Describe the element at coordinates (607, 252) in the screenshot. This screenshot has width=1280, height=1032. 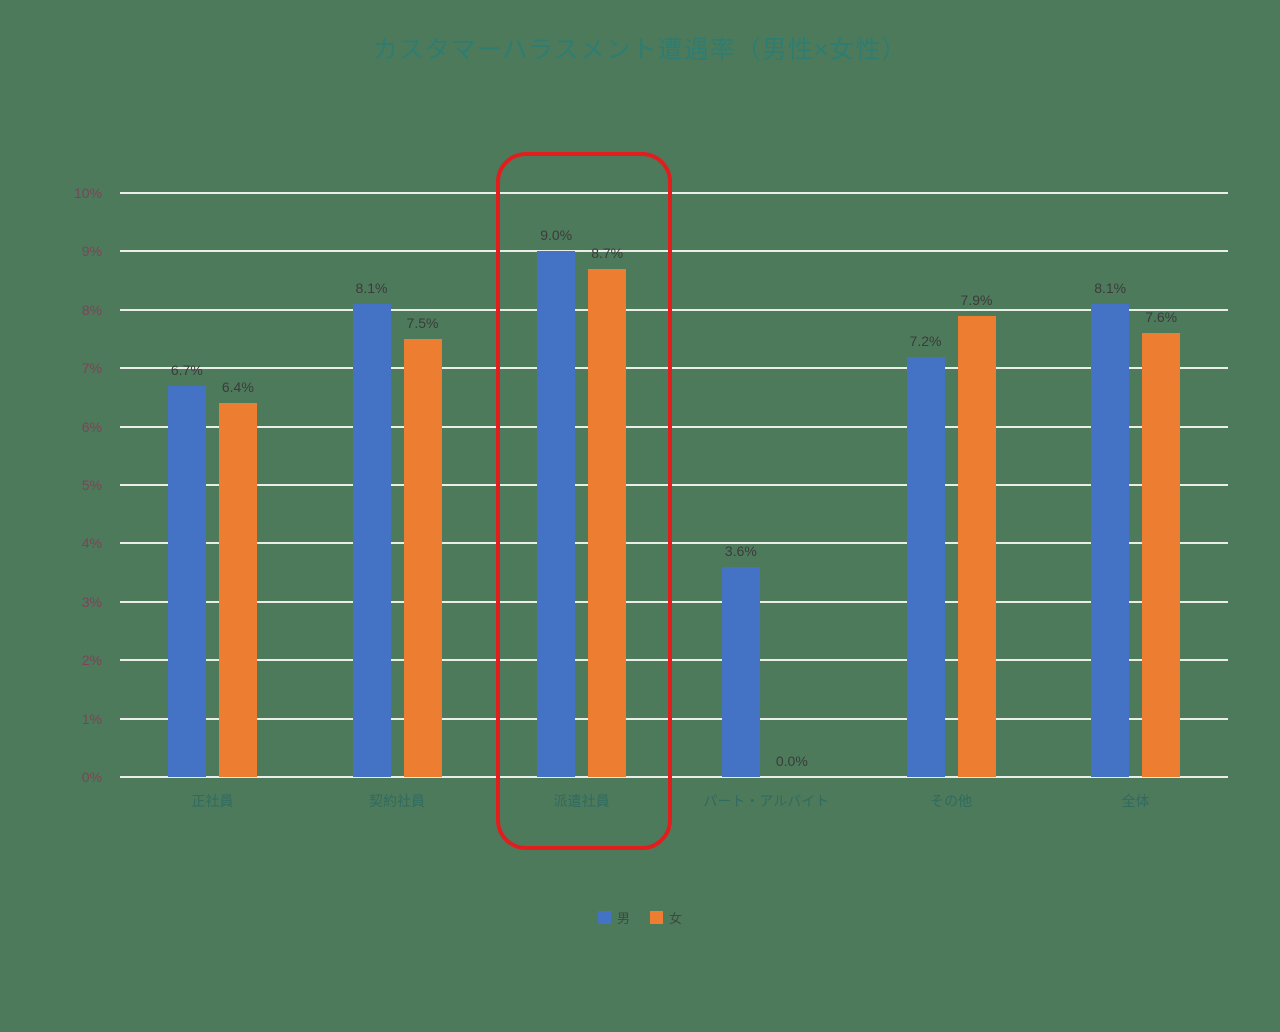
I see `data-label: 8.7%` at that location.